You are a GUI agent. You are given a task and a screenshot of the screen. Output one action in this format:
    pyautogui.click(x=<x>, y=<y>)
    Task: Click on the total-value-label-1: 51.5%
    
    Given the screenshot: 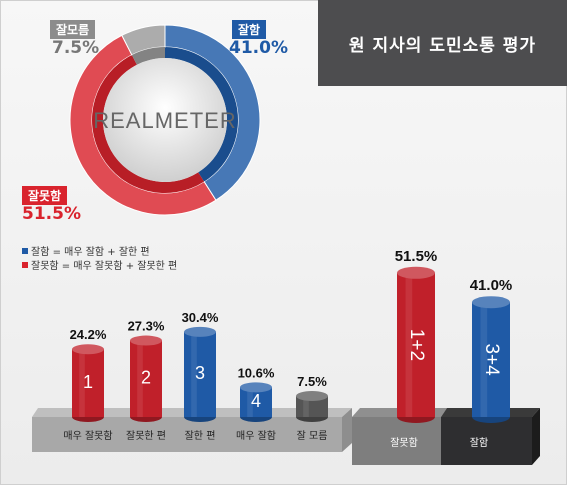 What is the action you would take?
    pyautogui.click(x=416, y=256)
    